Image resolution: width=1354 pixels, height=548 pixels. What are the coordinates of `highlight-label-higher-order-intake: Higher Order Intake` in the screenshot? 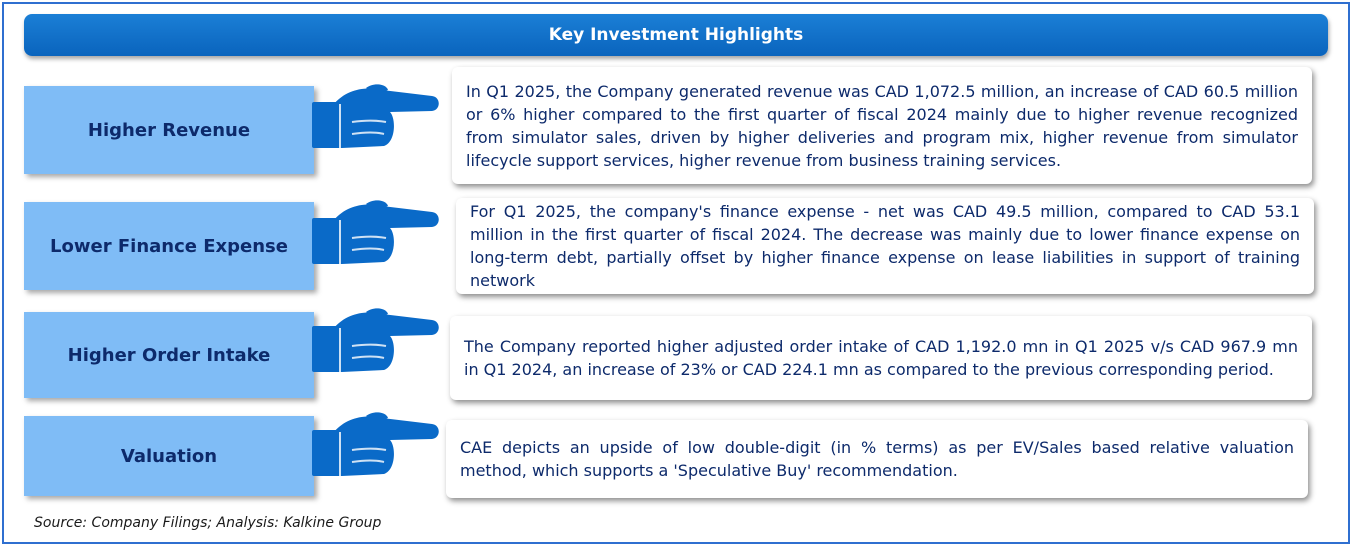 It's located at (169, 355).